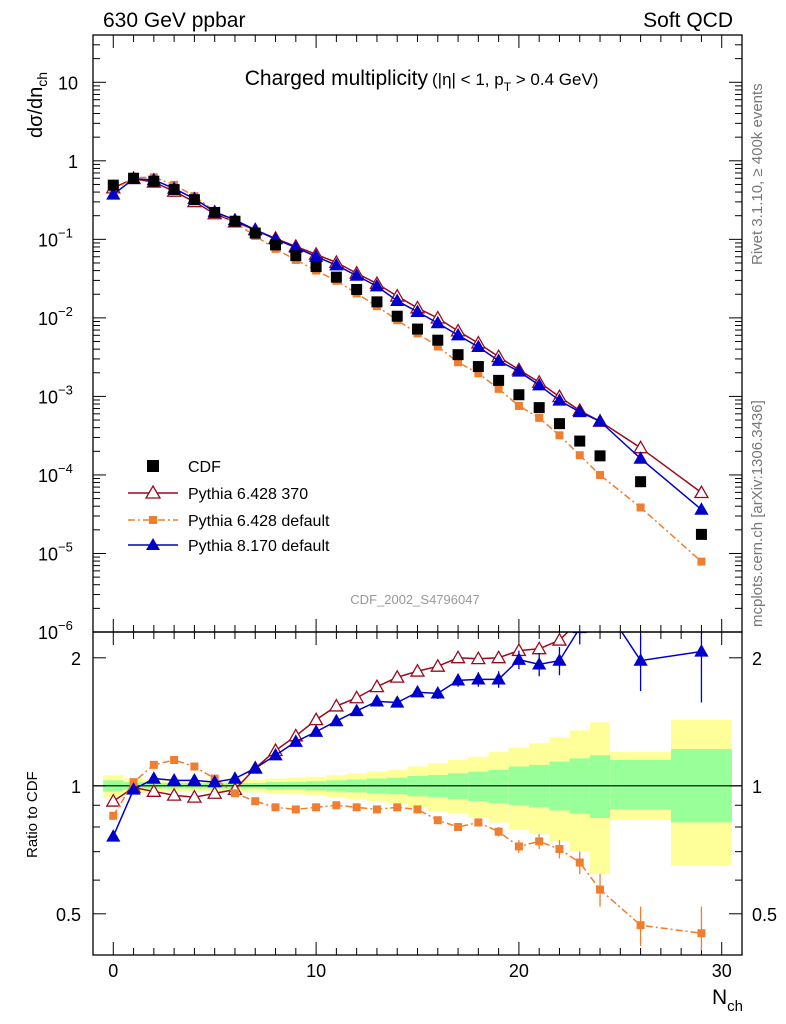 The image size is (786, 1024). I want to click on x-tick-label: 20, so click(519, 971).